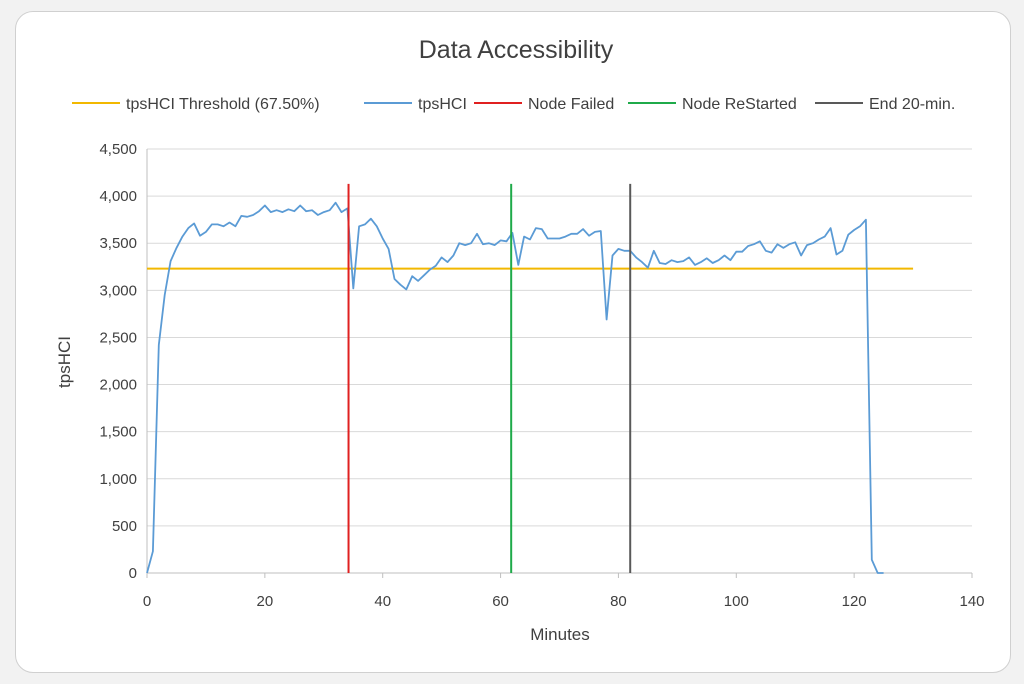 This screenshot has height=684, width=1024. What do you see at coordinates (118, 196) in the screenshot?
I see `y-tick-label: 4,000` at bounding box center [118, 196].